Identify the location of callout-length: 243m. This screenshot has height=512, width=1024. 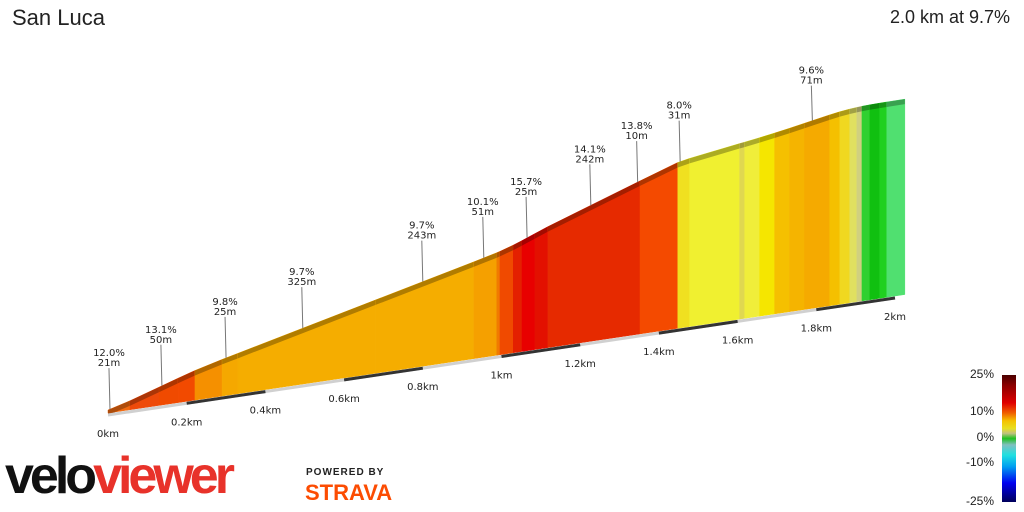
(421, 236).